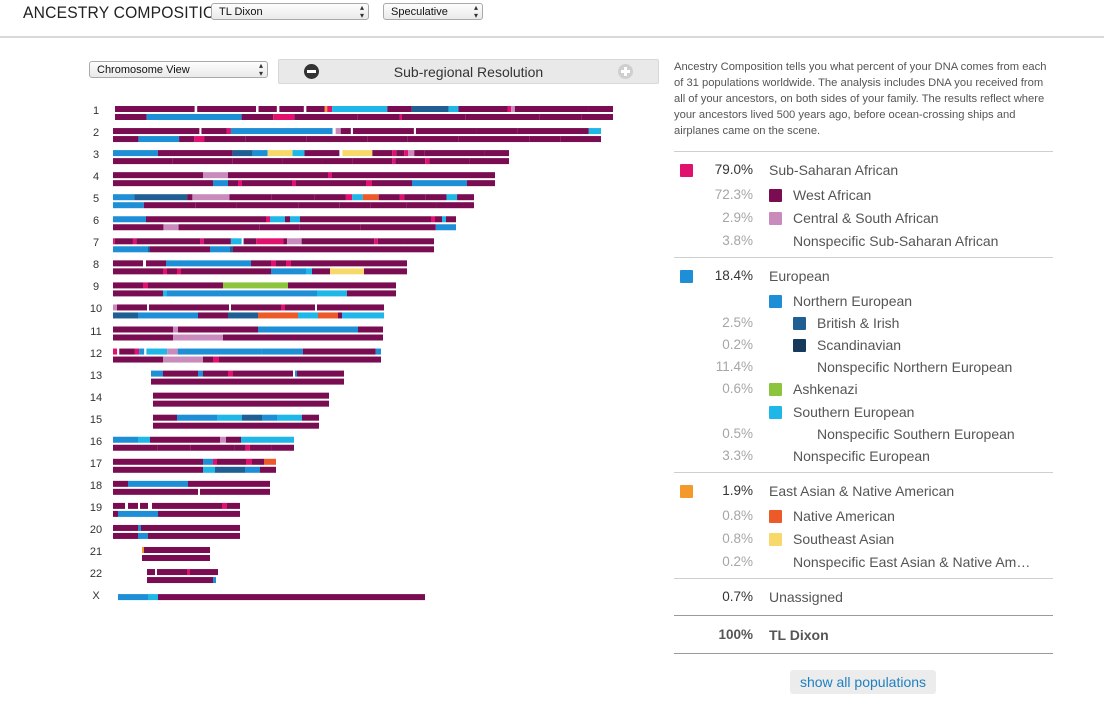 This screenshot has width=1104, height=711. What do you see at coordinates (290, 11) in the screenshot?
I see `profile-select: TL Dixon ▴ ▾` at bounding box center [290, 11].